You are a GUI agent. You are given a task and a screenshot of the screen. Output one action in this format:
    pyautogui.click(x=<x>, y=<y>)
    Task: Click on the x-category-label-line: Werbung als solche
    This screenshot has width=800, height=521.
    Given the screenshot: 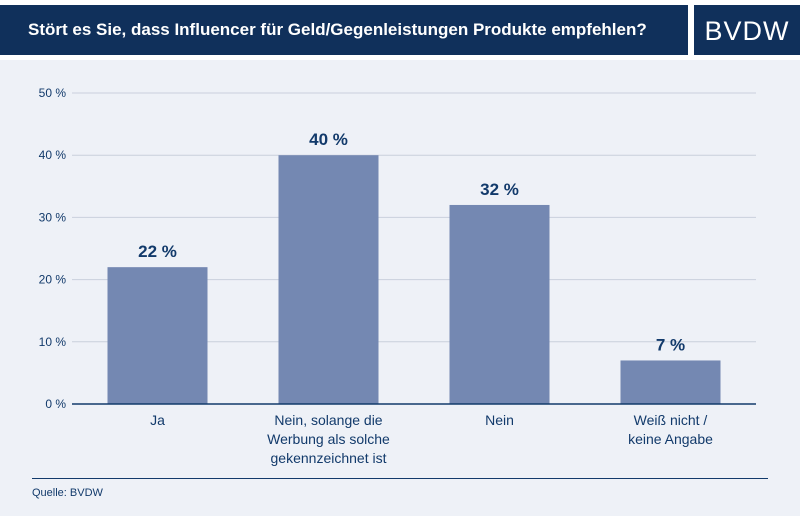 What is the action you would take?
    pyautogui.click(x=328, y=439)
    